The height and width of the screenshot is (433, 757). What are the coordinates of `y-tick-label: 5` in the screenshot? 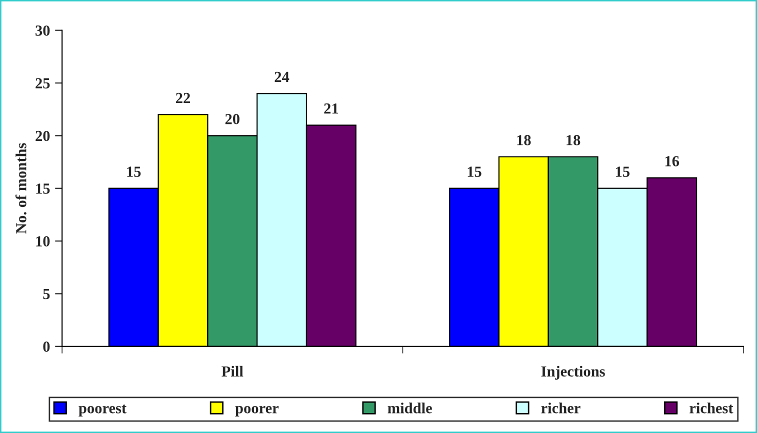 It's located at (46, 294).